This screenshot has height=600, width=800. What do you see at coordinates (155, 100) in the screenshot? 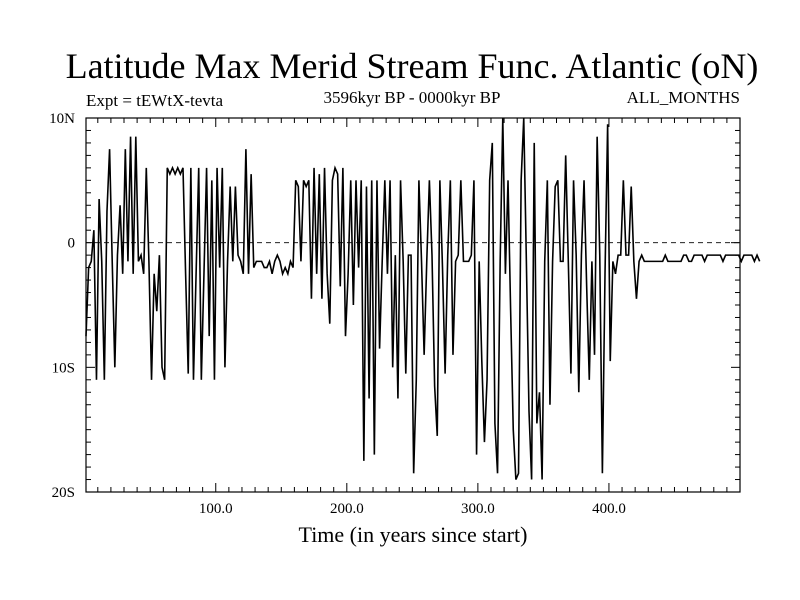
I see `experiment-label: Expt = tEWtX-tevta` at bounding box center [155, 100].